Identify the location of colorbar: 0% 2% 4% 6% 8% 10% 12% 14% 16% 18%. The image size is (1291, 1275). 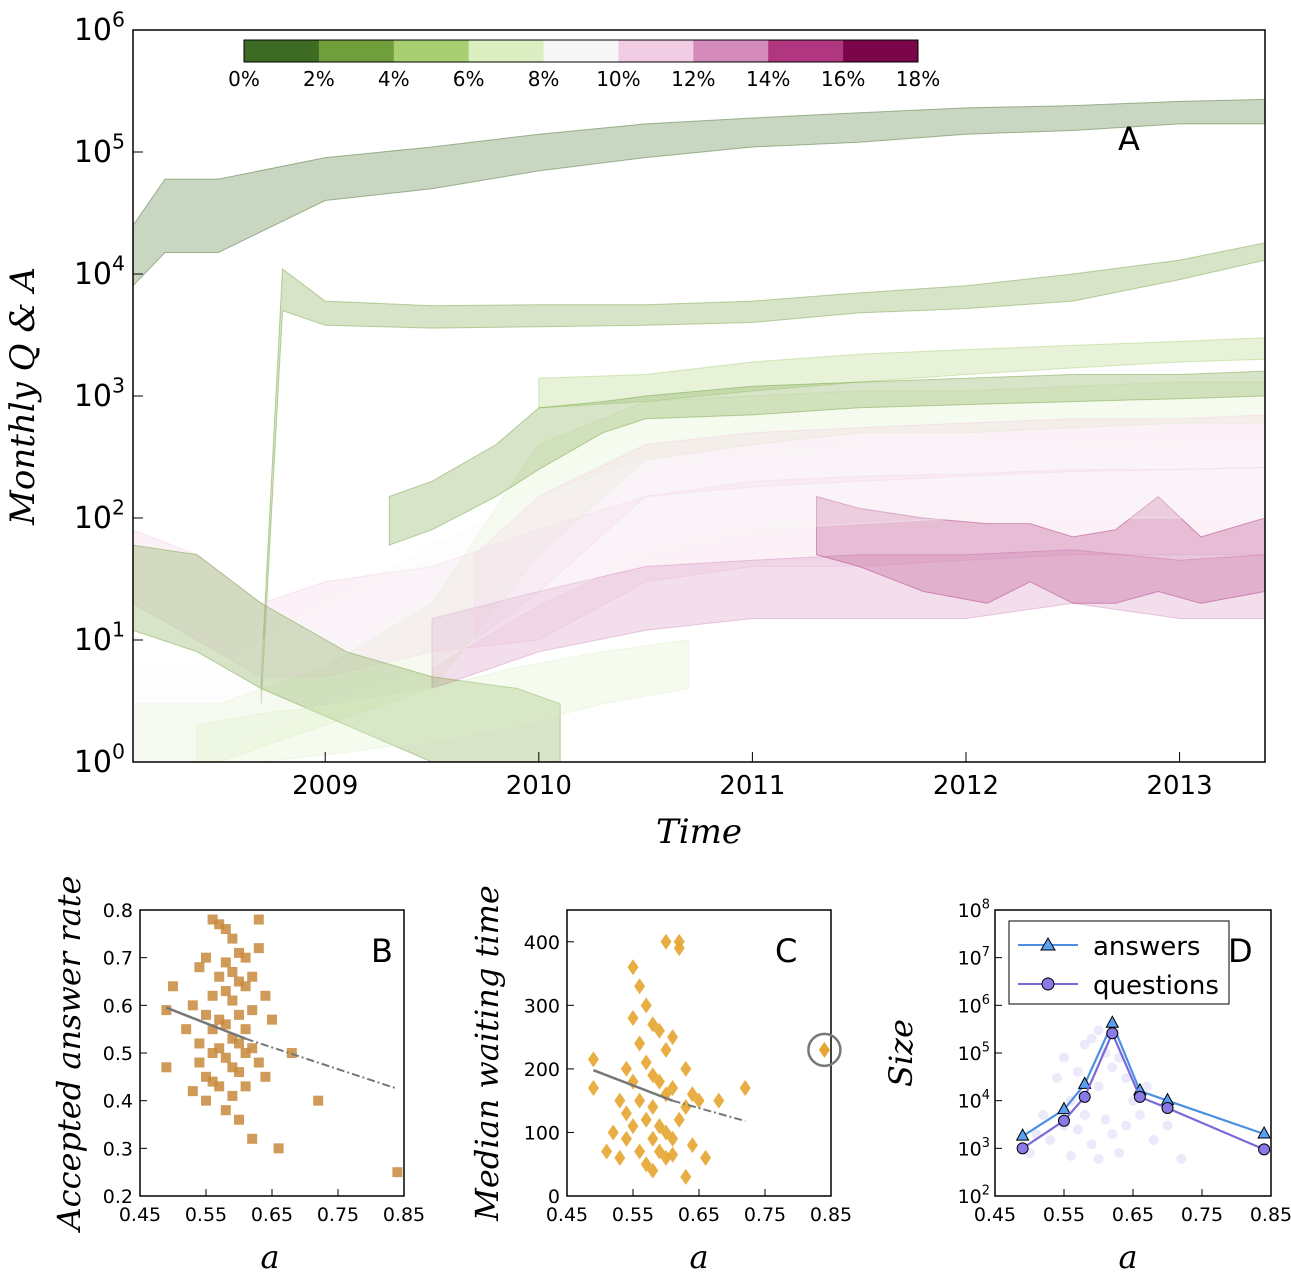
(584, 65).